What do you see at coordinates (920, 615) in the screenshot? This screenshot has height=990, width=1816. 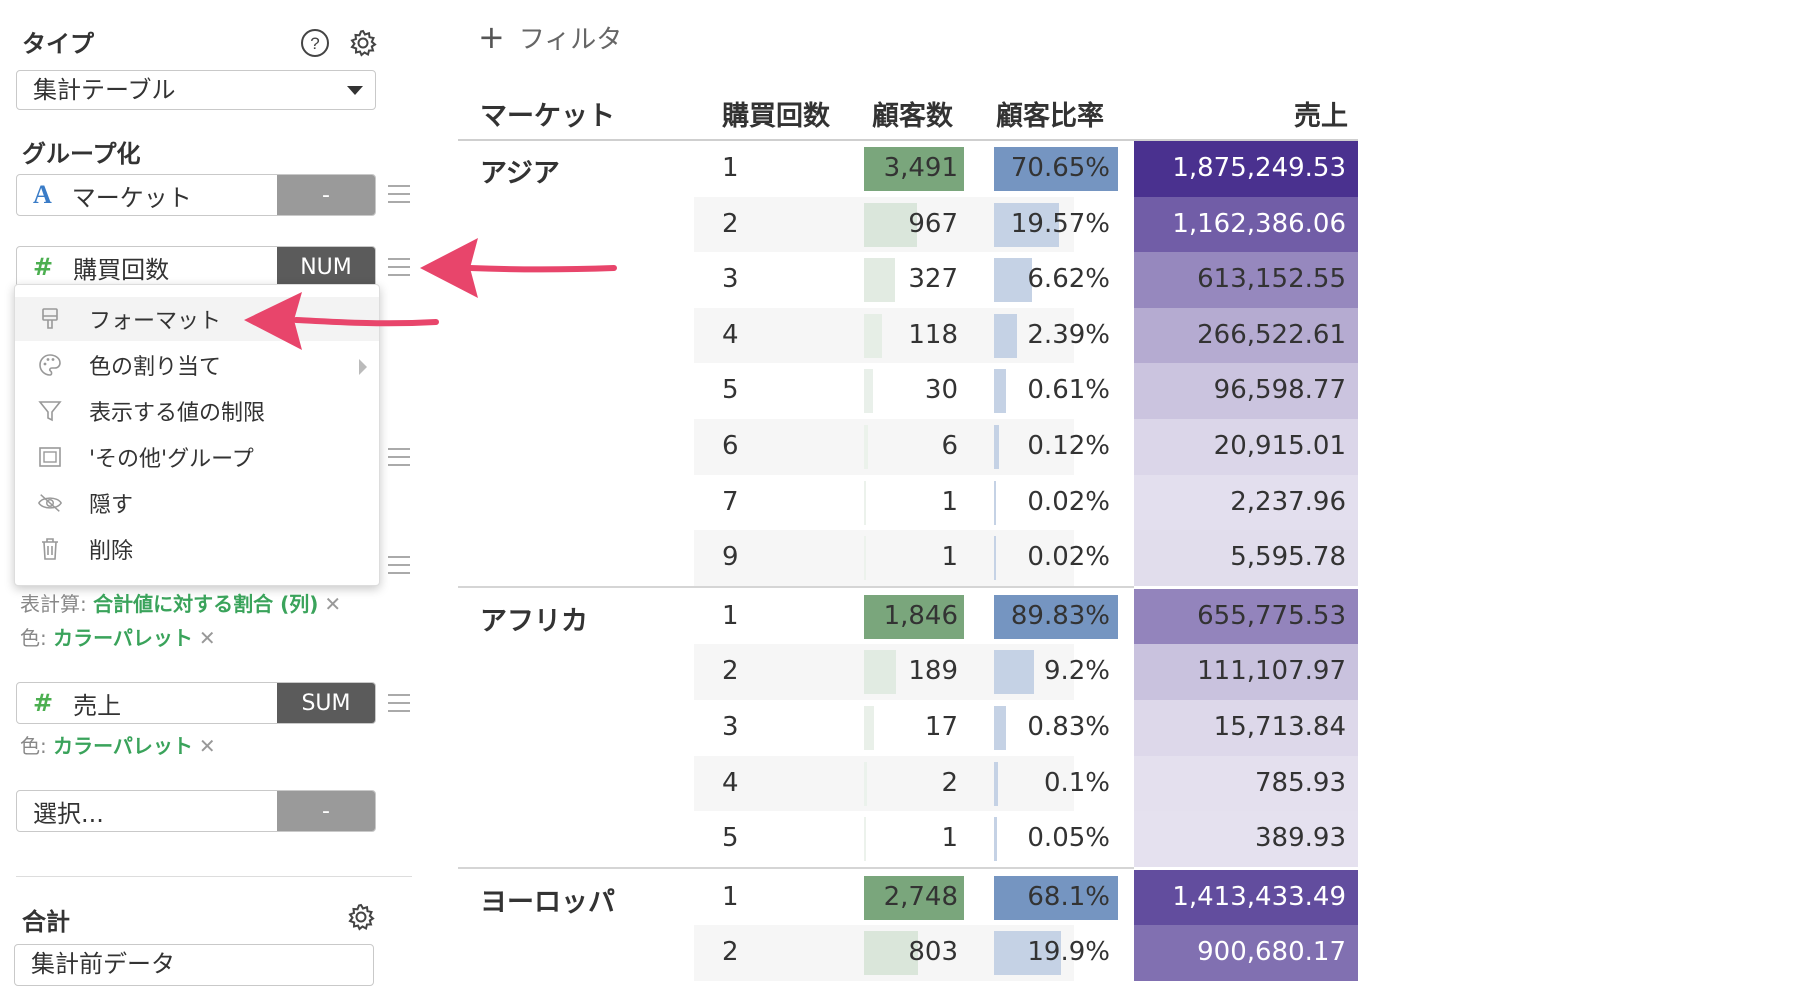 I see `cell-customer-count: 1,846` at bounding box center [920, 615].